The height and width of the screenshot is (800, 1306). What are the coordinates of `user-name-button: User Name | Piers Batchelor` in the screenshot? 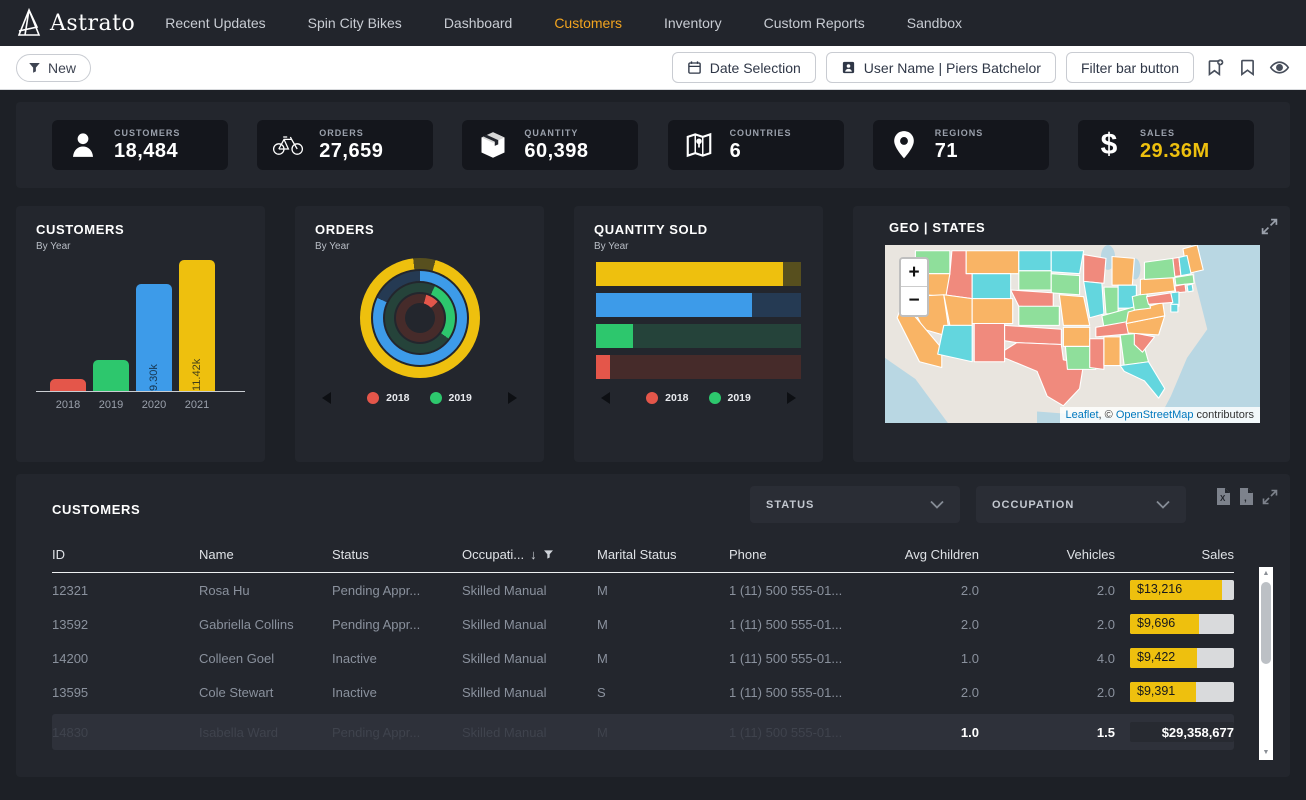 It's located at (940, 67).